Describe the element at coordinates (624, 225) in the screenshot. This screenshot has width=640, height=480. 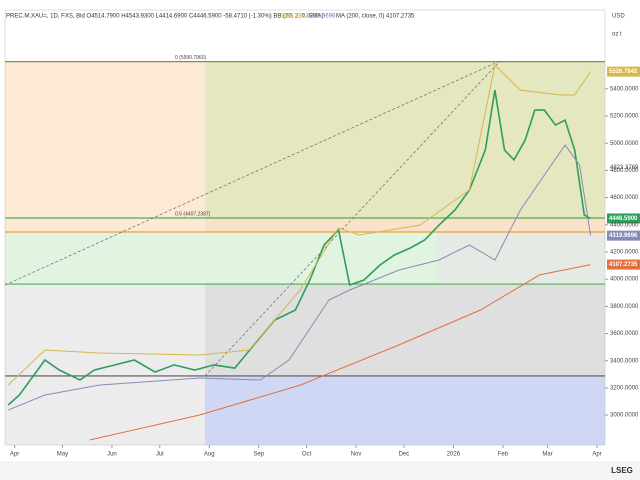
I see `y-tick-label: 4400.0000` at that location.